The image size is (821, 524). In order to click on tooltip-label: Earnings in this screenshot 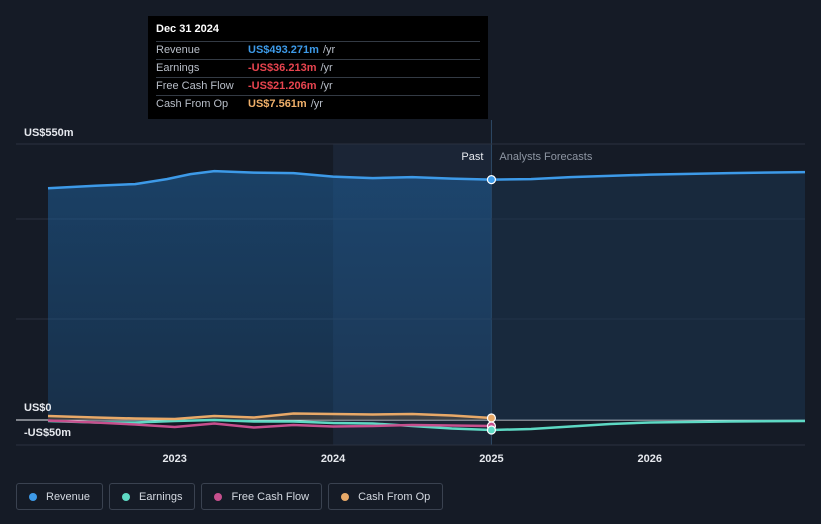, I will do `click(178, 68)`.